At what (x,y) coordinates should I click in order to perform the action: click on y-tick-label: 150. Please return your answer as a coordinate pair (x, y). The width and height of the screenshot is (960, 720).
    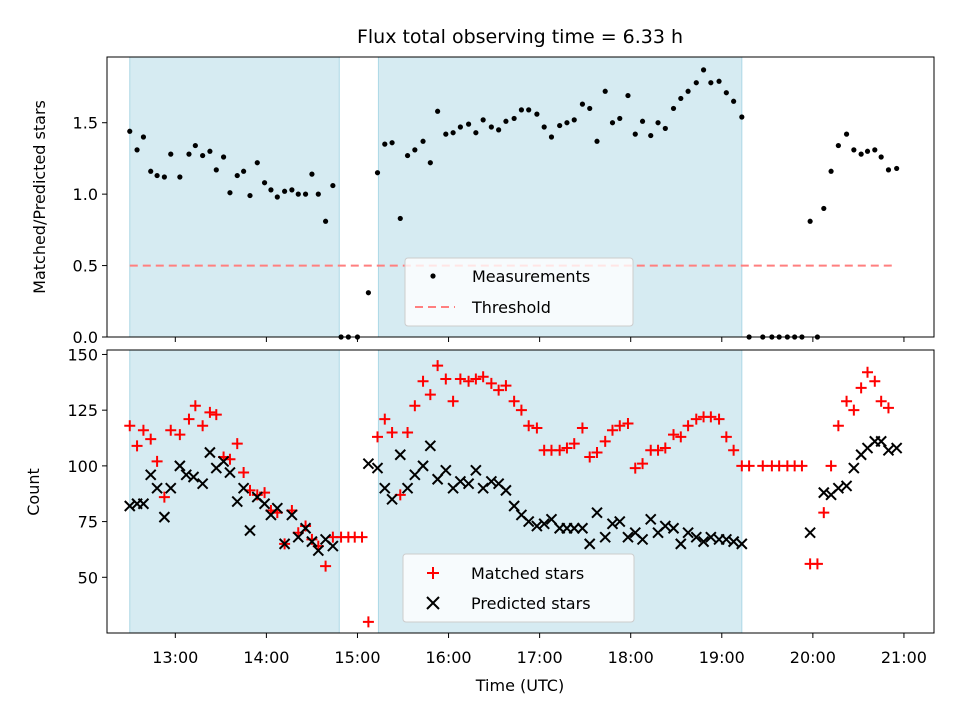
    Looking at the image, I should click on (82, 354).